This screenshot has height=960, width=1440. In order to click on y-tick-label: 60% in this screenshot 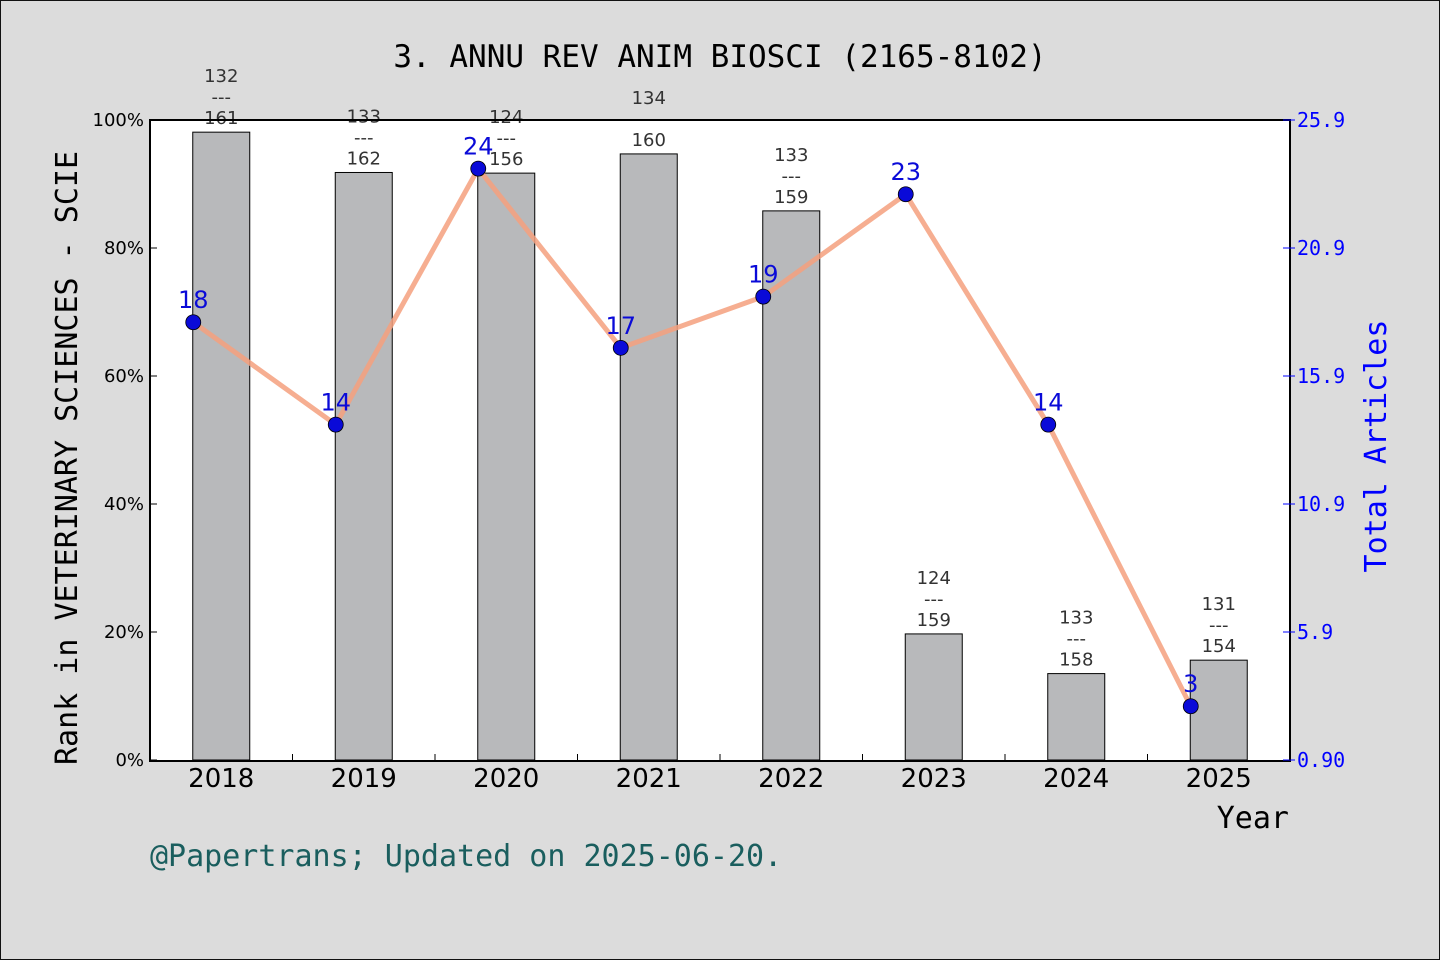, I will do `click(124, 376)`.